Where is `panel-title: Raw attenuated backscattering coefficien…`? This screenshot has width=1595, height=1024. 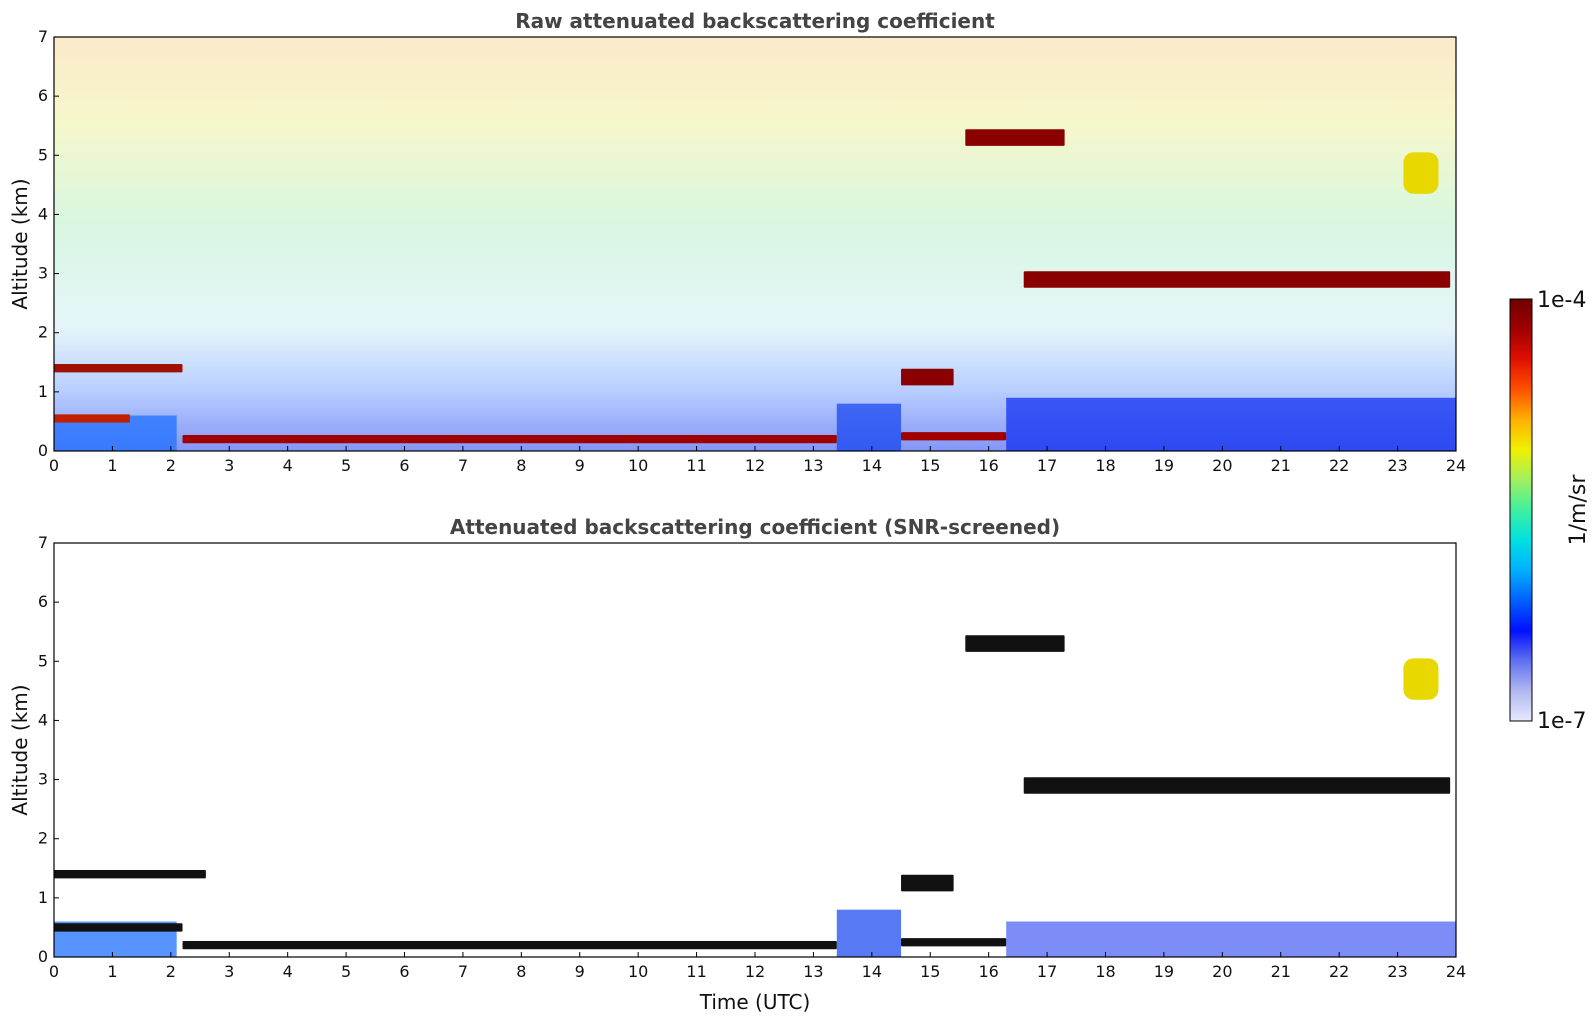
panel-title: Raw attenuated backscattering coefficien… is located at coordinates (755, 21).